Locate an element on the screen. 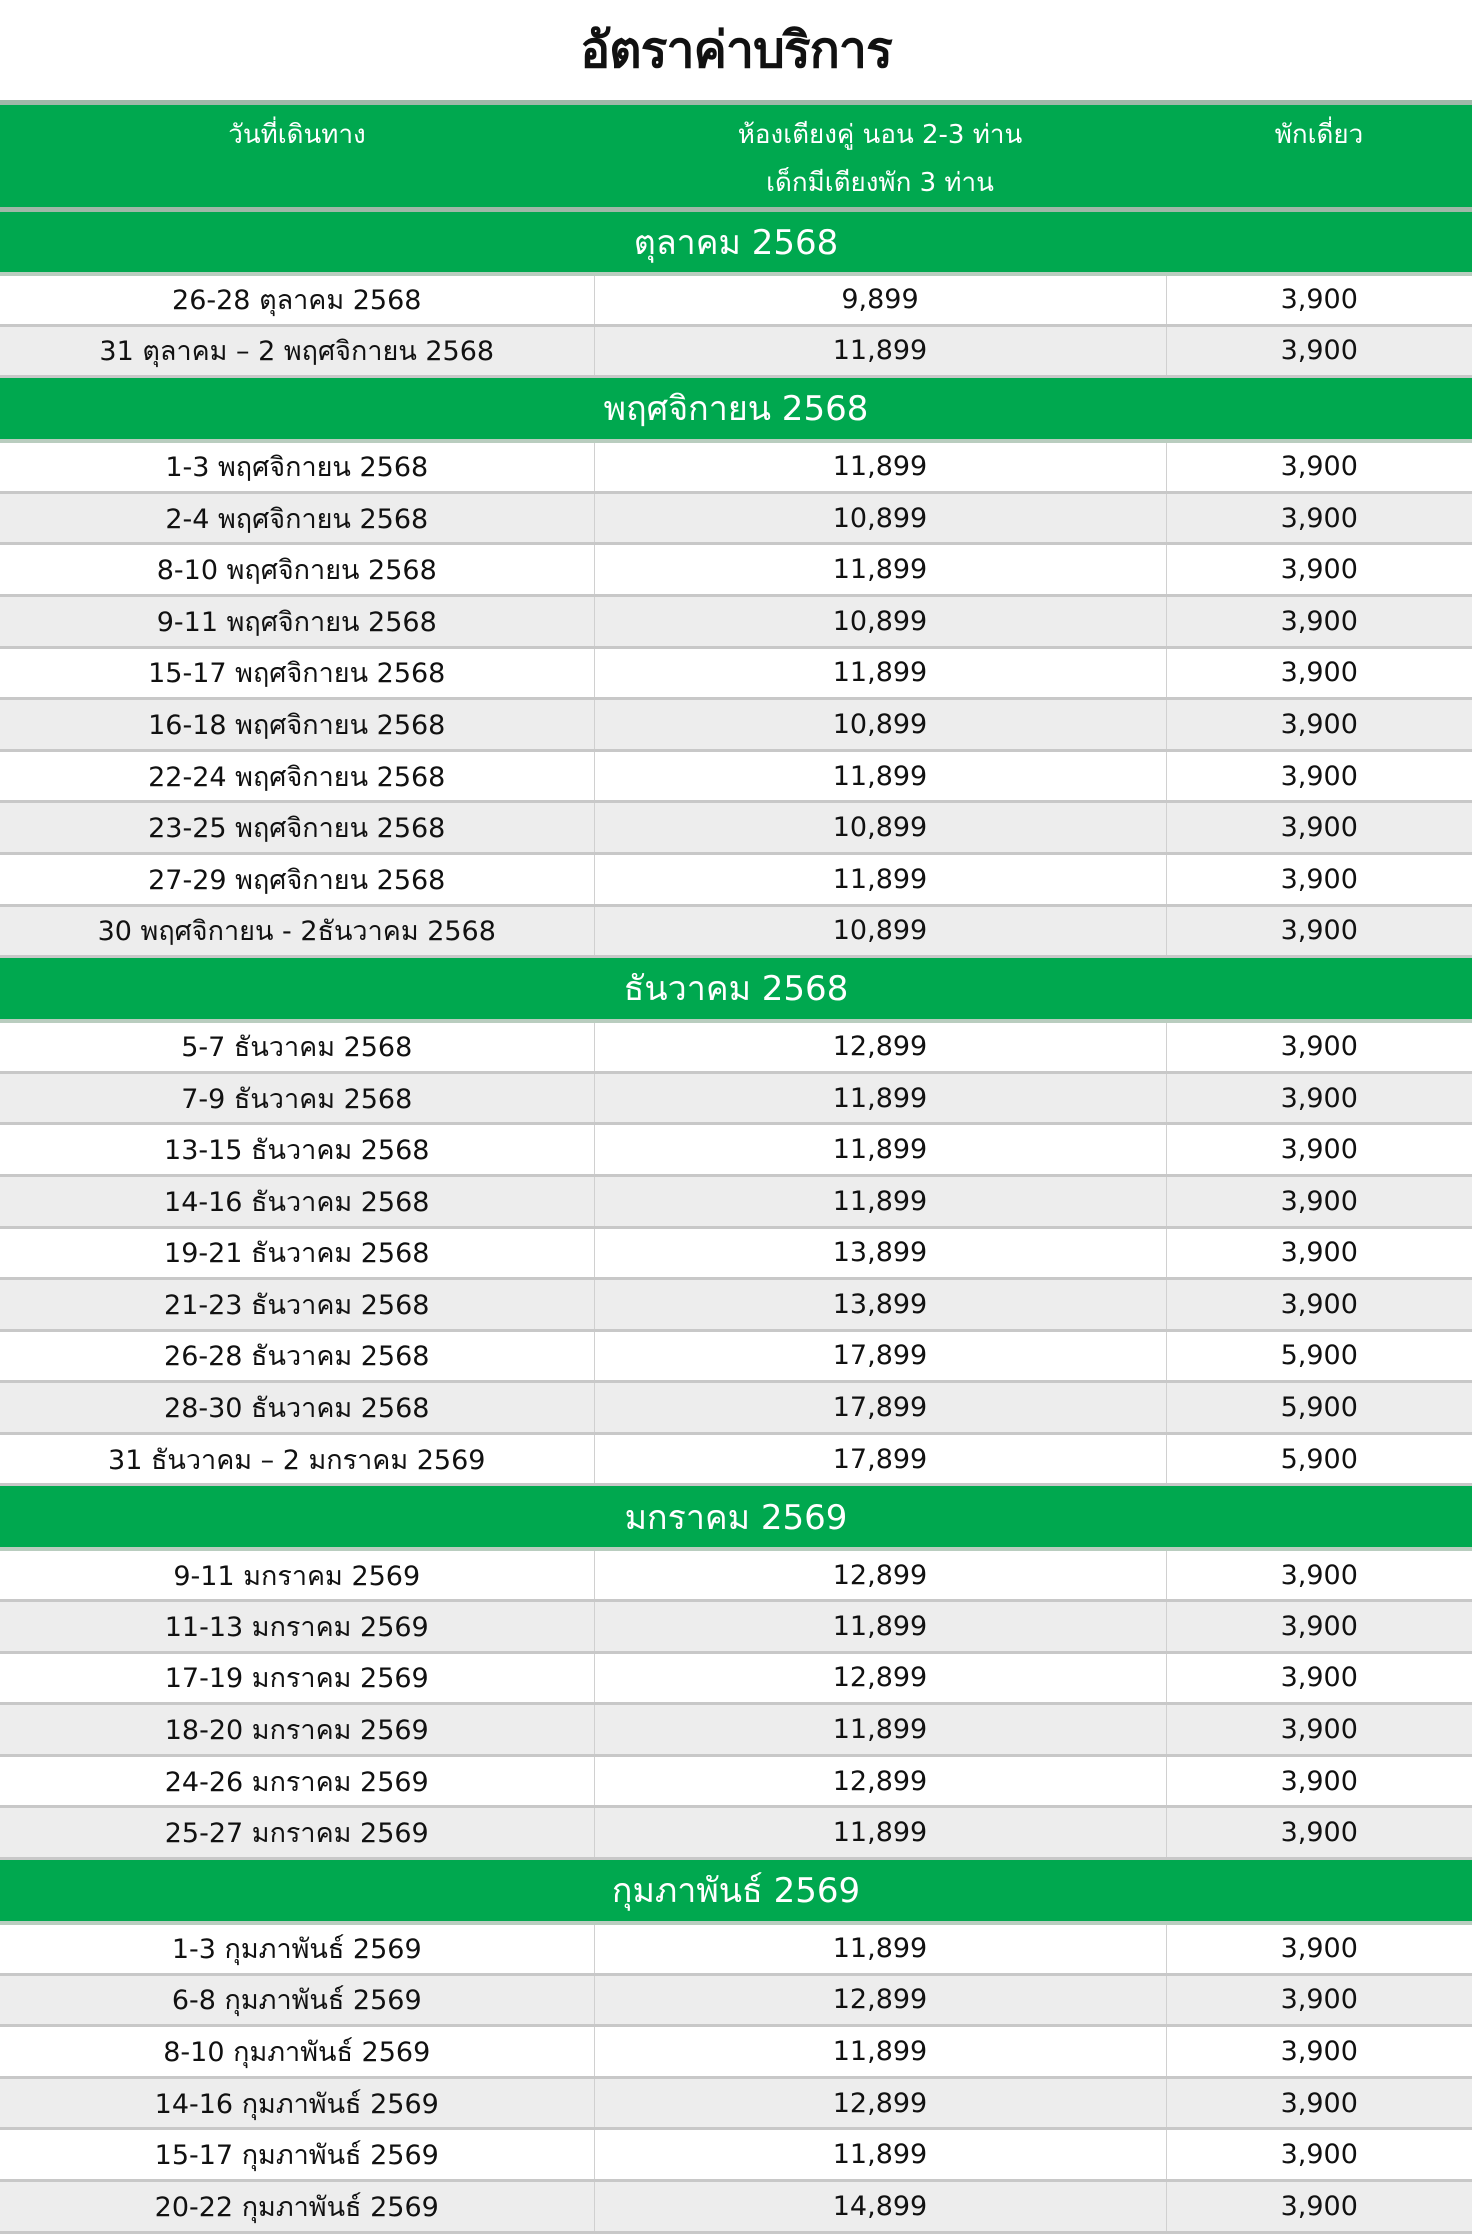  table-row: 9-11 พฤศจิกายน 2568 10,899 3,900 is located at coordinates (736, 622).